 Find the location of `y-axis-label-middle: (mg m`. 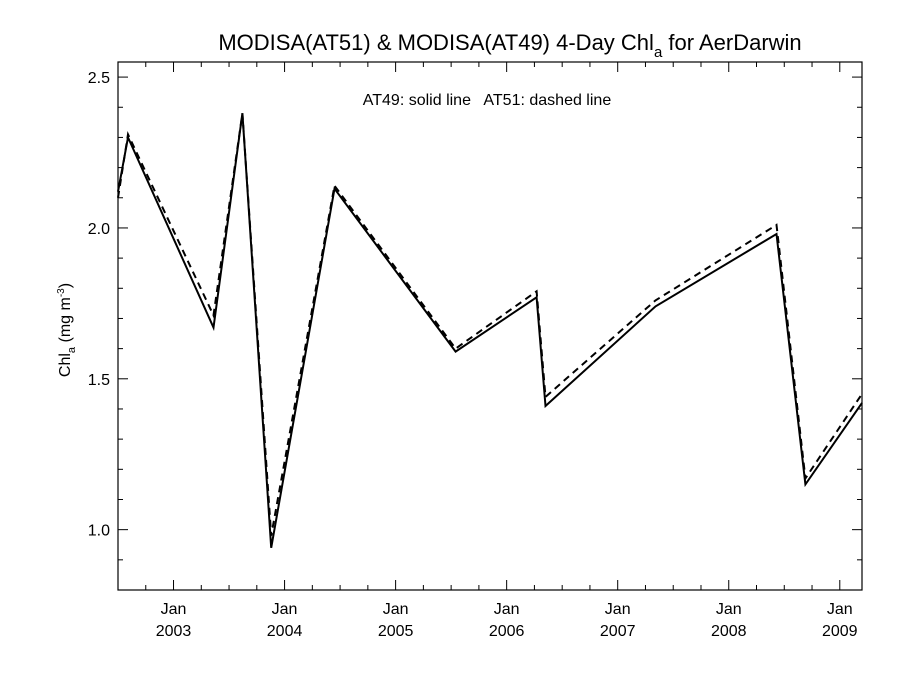

y-axis-label-middle: (mg m is located at coordinates (65, 322).